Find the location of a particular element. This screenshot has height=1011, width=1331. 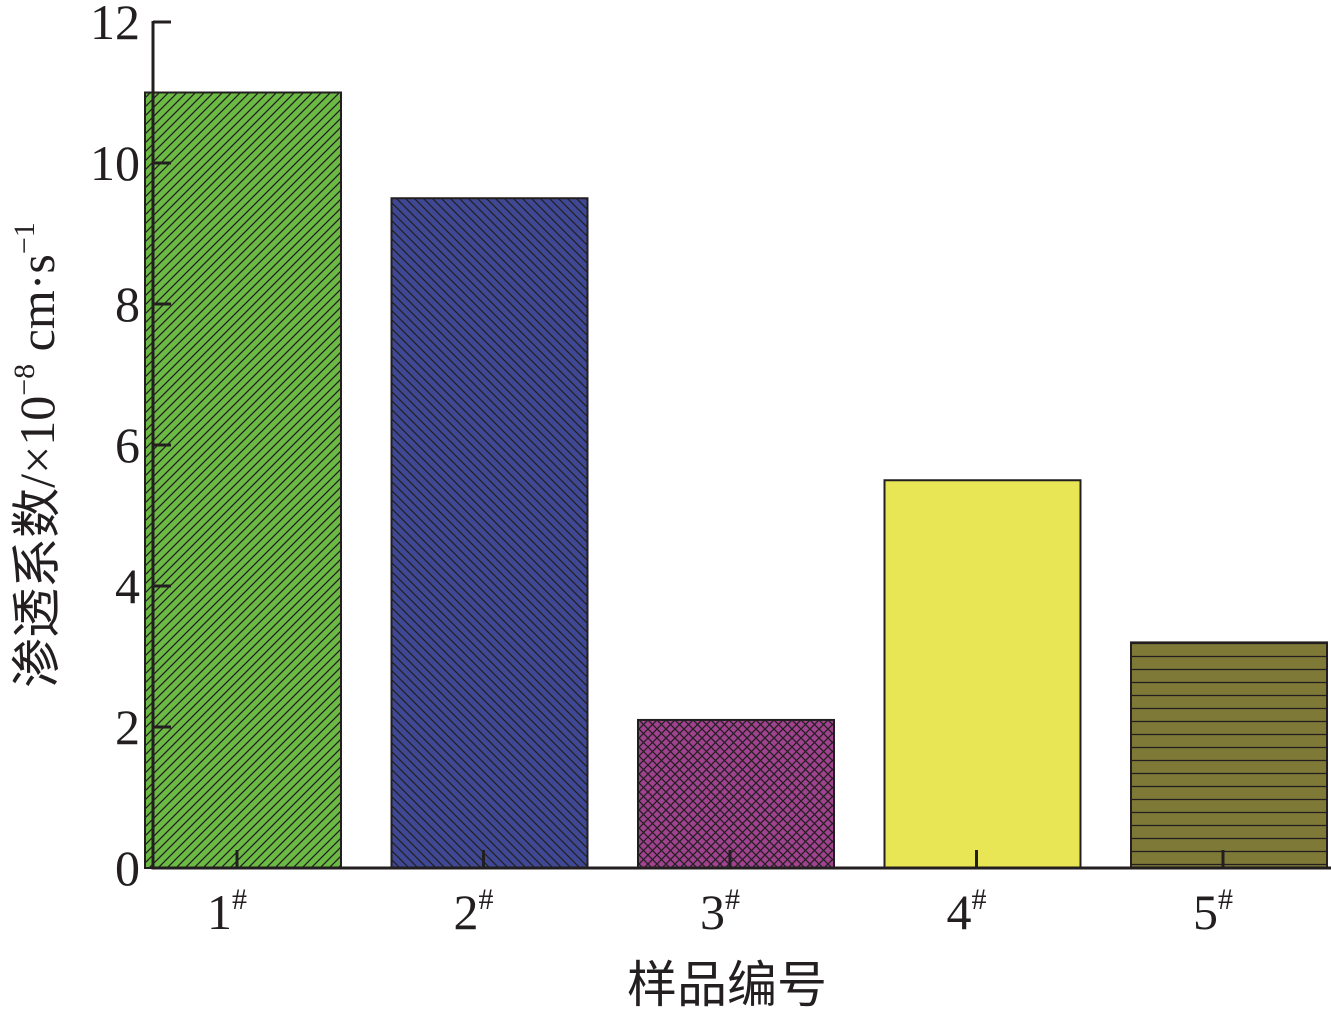

x-axis-ticks: 1# 2# 3# 4# 5# is located at coordinates (720, 895).